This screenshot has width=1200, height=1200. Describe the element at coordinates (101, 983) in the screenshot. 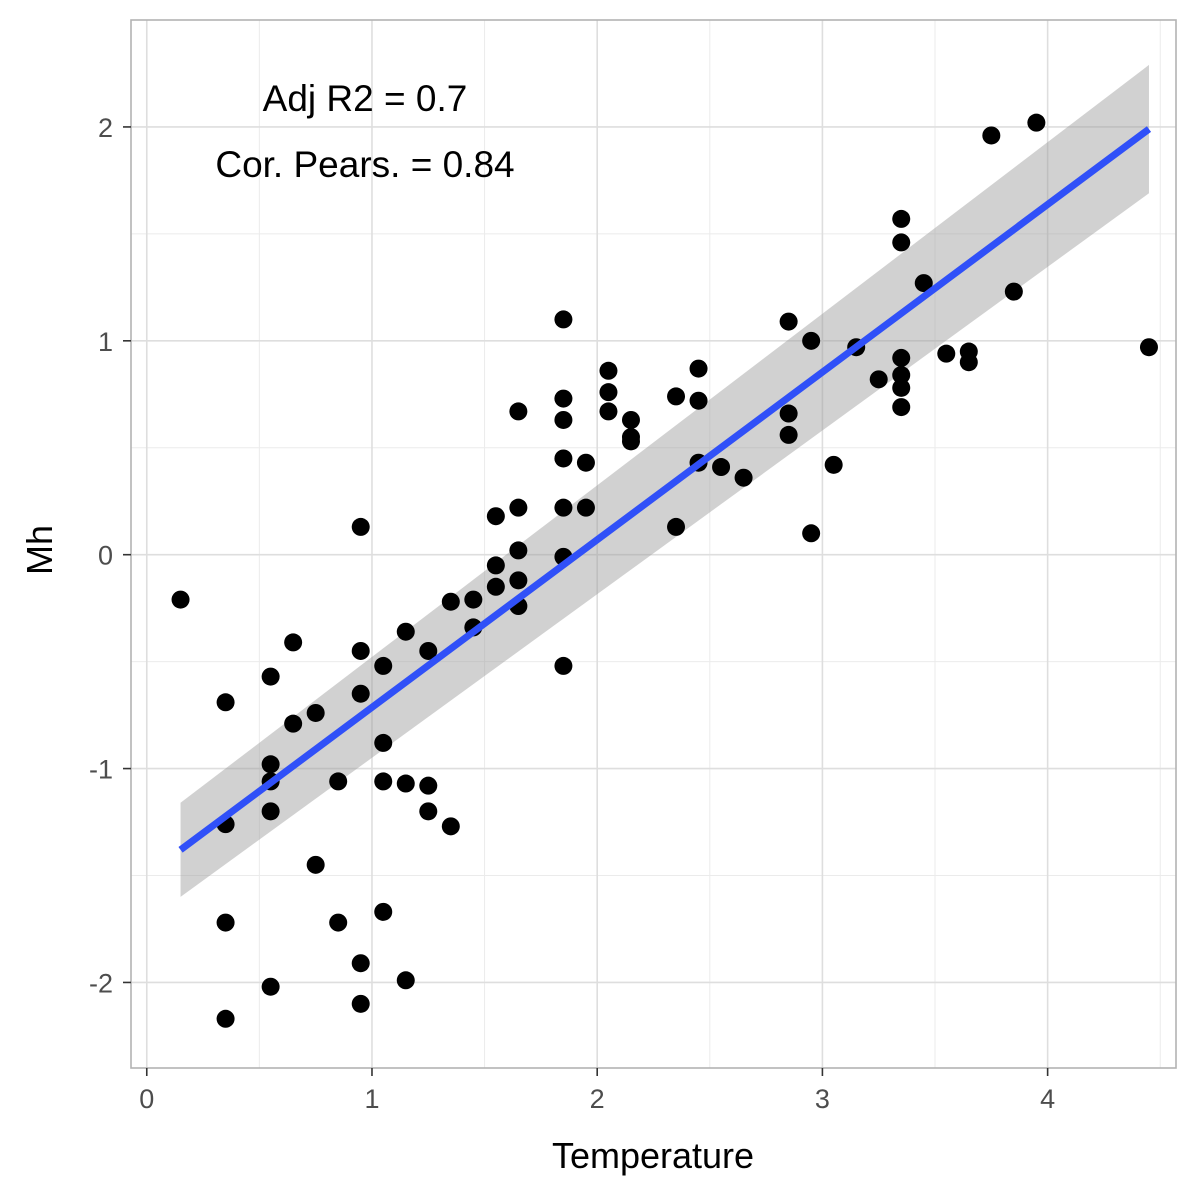

I see `y-tick-label: -2` at that location.